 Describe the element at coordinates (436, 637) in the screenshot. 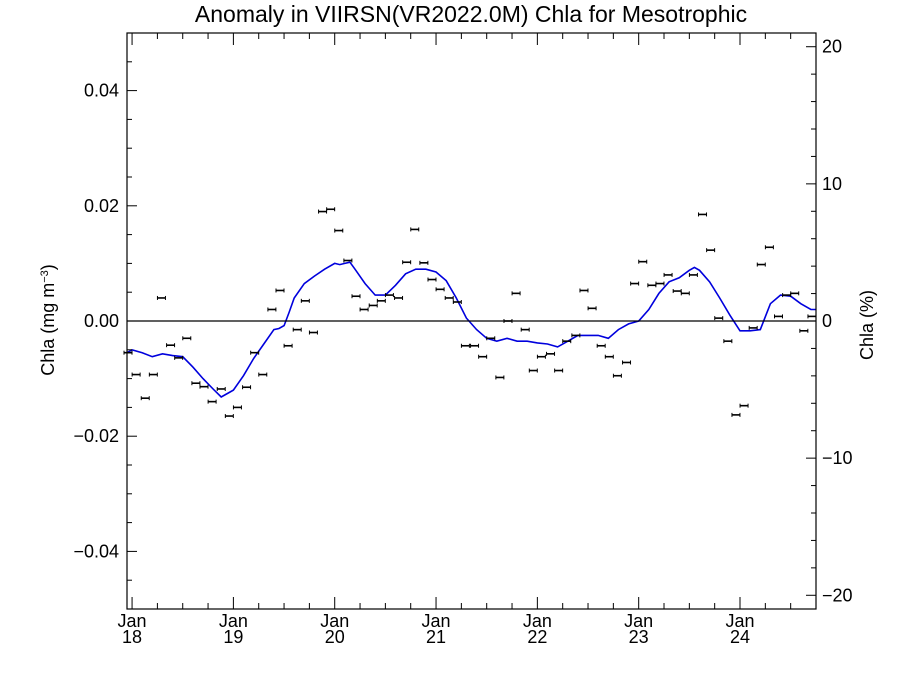

I see `x-tick-year-label: 21` at that location.